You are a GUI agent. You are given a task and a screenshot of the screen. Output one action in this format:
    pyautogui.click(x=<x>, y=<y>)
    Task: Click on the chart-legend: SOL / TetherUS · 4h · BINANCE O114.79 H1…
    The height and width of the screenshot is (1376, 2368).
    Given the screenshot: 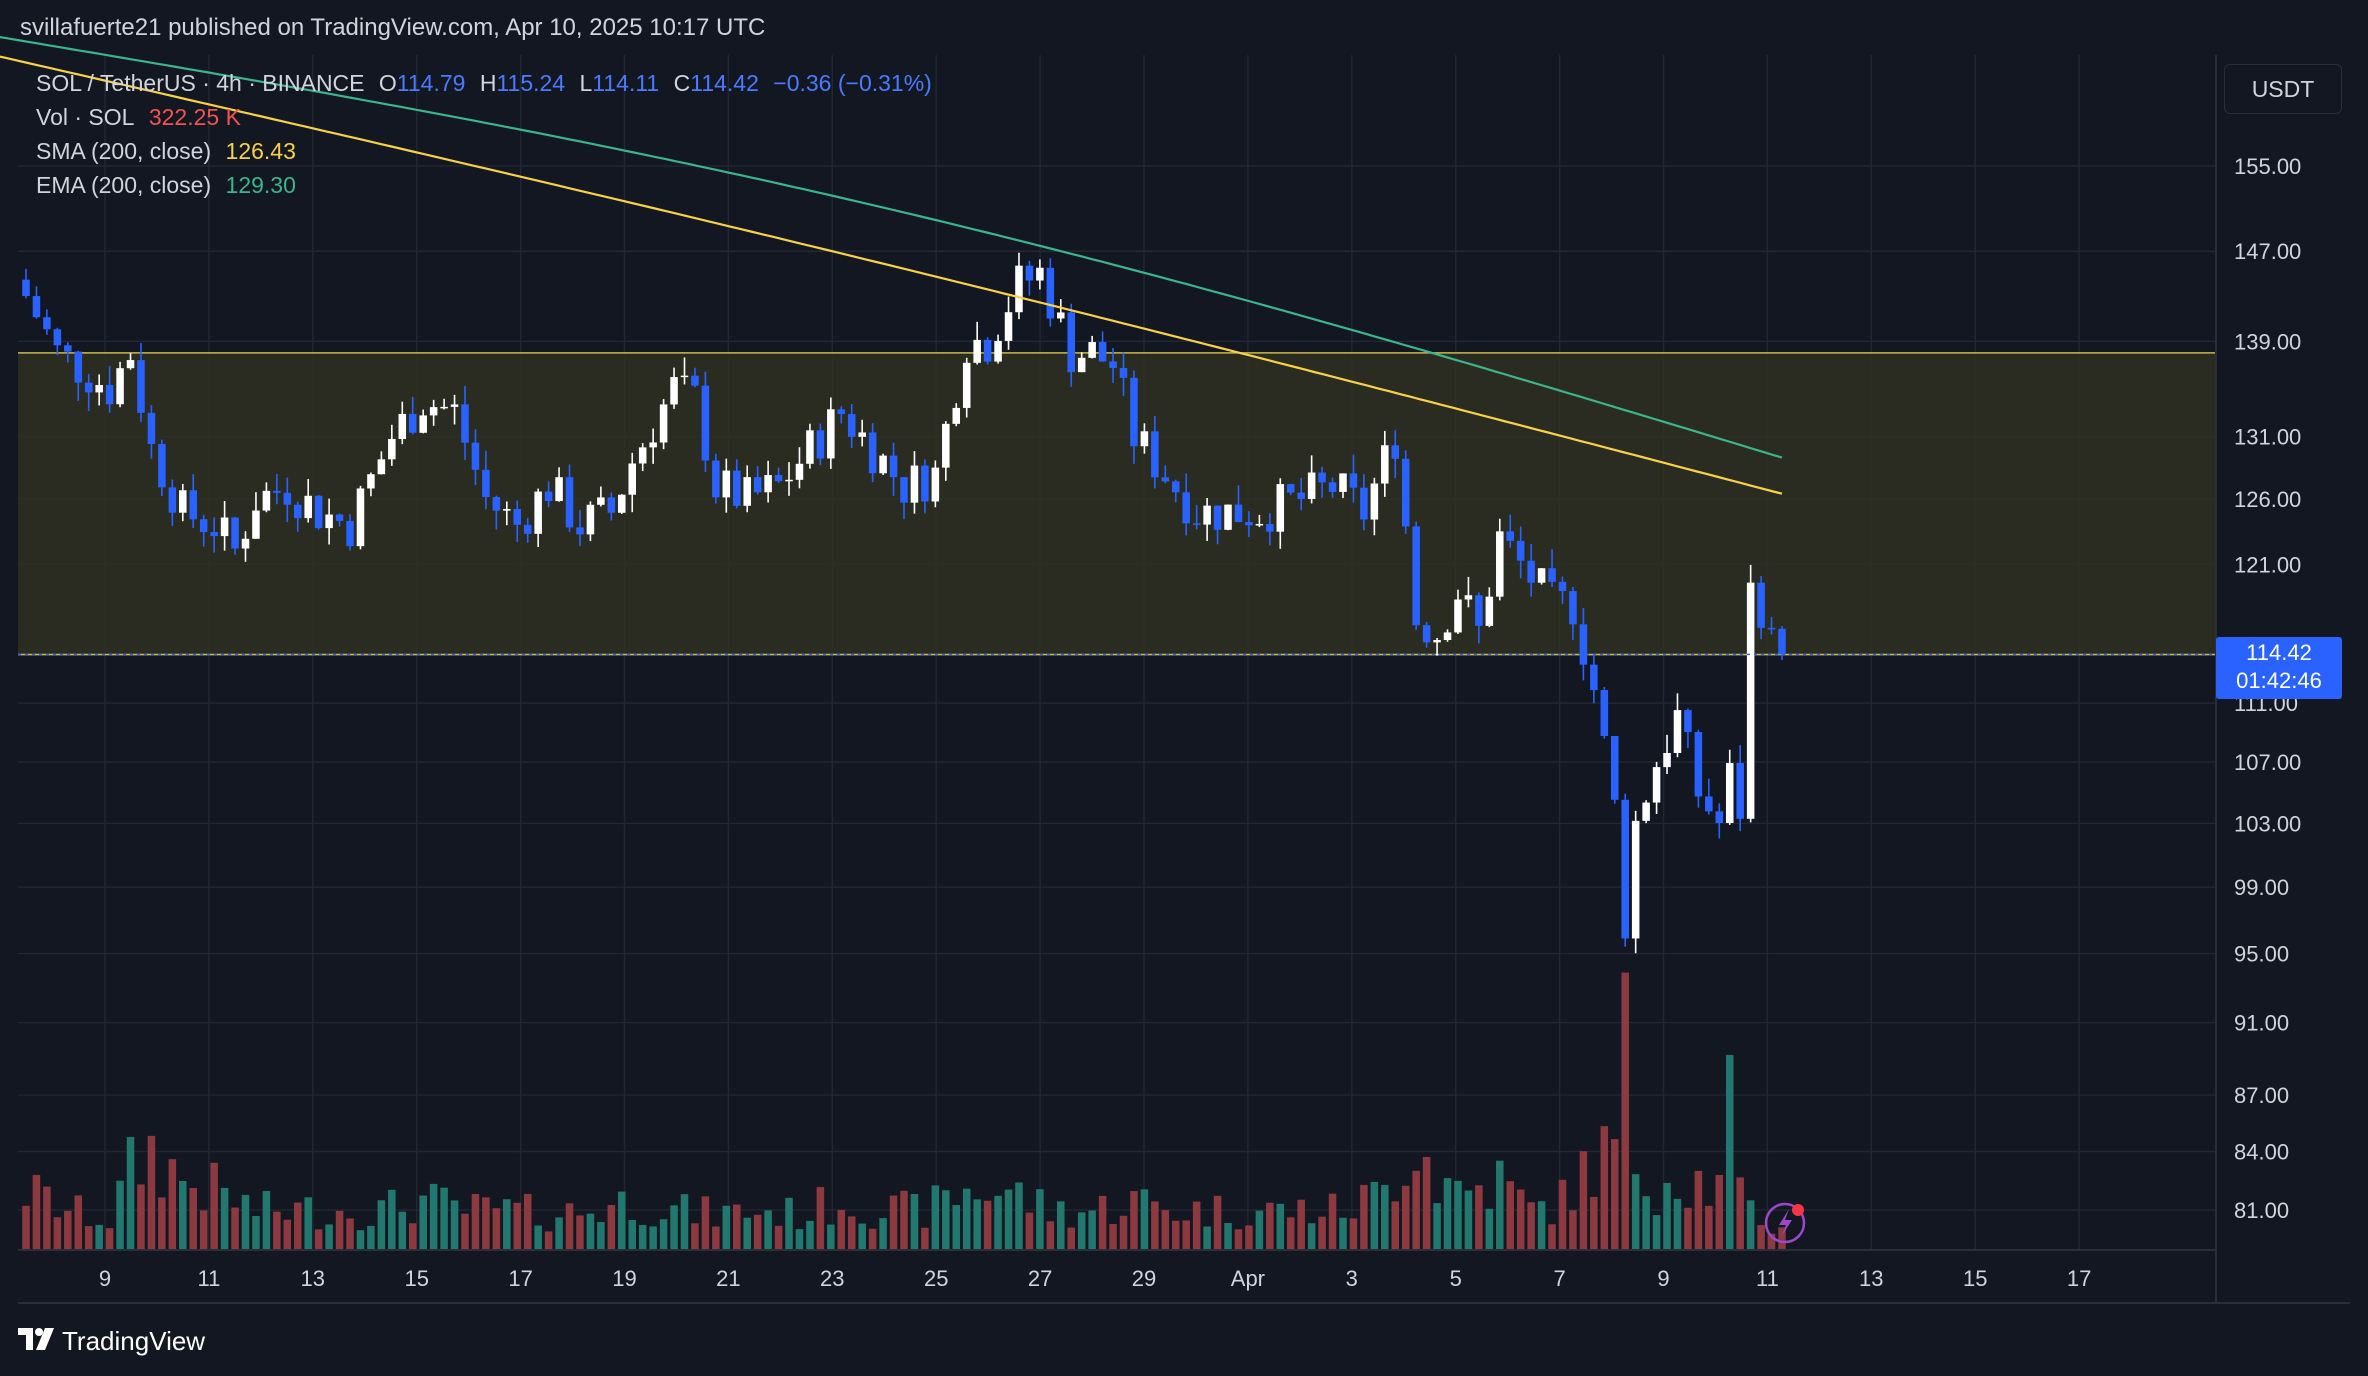 What is the action you would take?
    pyautogui.click(x=488, y=134)
    